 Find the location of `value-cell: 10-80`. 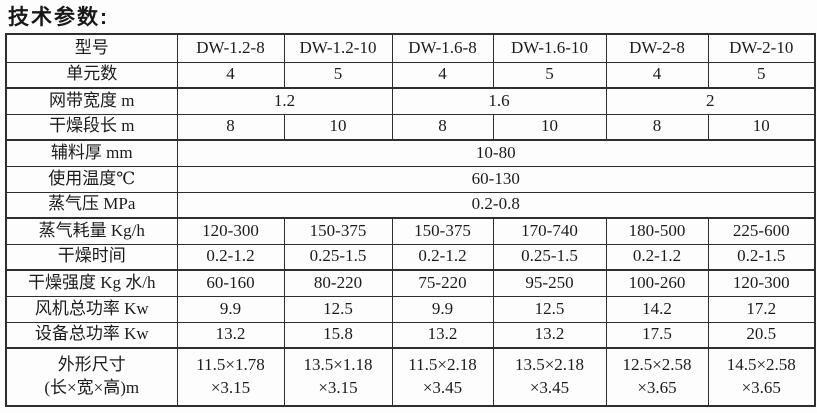

value-cell: 10-80 is located at coordinates (496, 153).